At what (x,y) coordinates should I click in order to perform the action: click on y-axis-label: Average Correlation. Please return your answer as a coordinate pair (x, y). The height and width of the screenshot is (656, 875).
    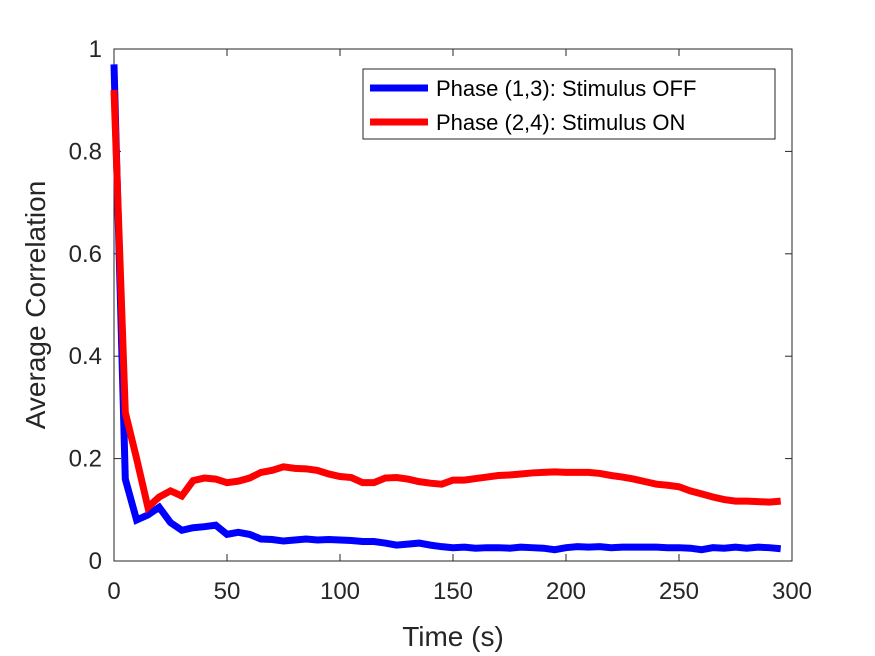
    Looking at the image, I should click on (35, 305).